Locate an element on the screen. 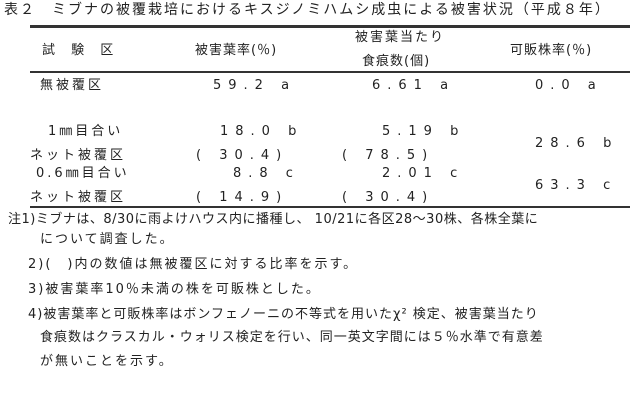 The width and height of the screenshot is (634, 407). header-damaged-leaf-rate: 被害葉率(％) is located at coordinates (236, 50).